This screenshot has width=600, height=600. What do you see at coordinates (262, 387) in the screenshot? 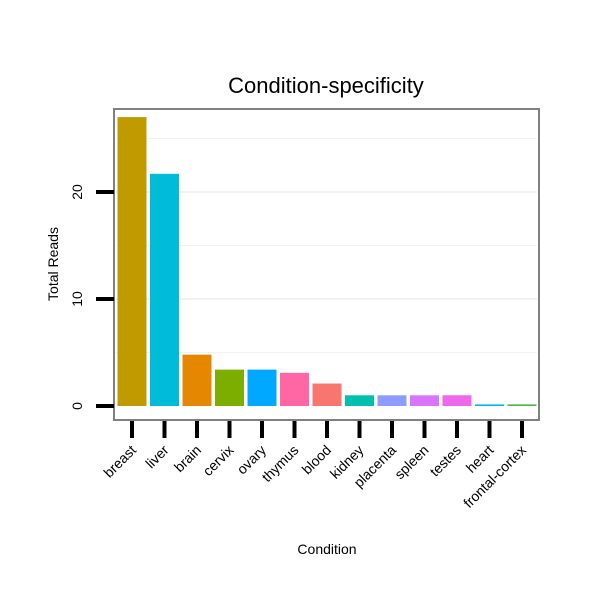
I see `bar-ovary` at bounding box center [262, 387].